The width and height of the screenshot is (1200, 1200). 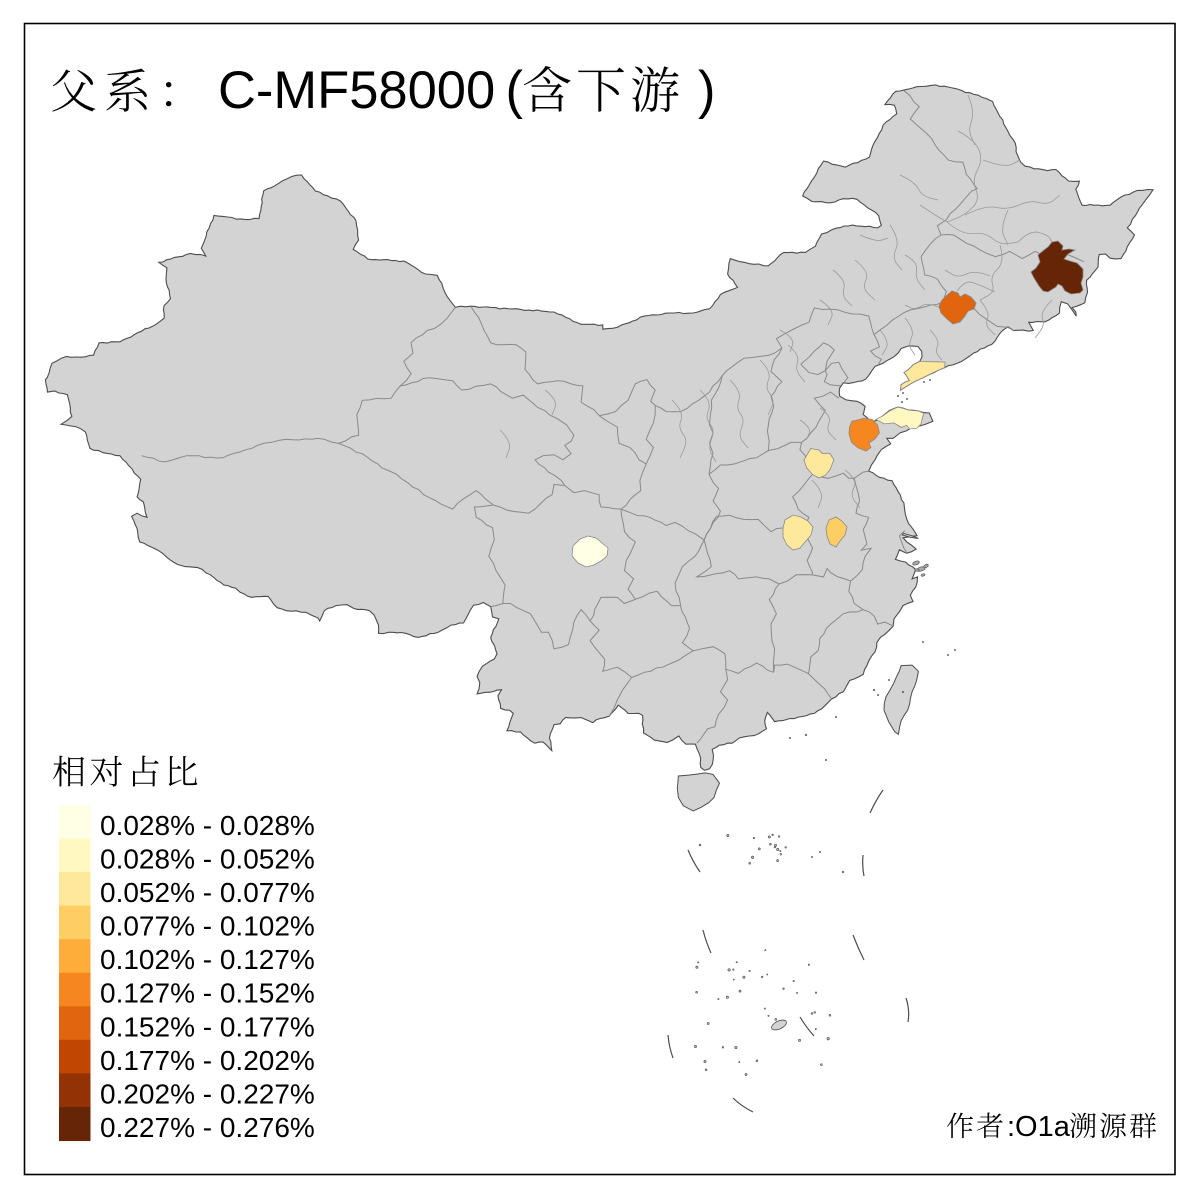 I want to click on svg-text: 0.227% - 0.276%, so click(x=207, y=1127).